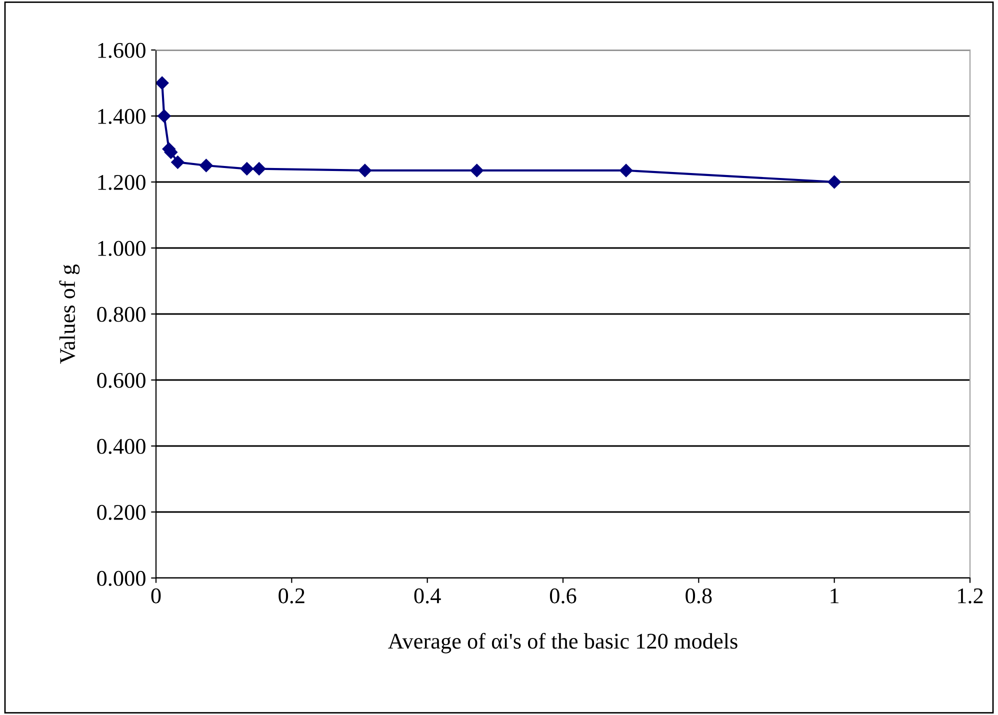  I want to click on x-tick-label: 0.2, so click(291, 596).